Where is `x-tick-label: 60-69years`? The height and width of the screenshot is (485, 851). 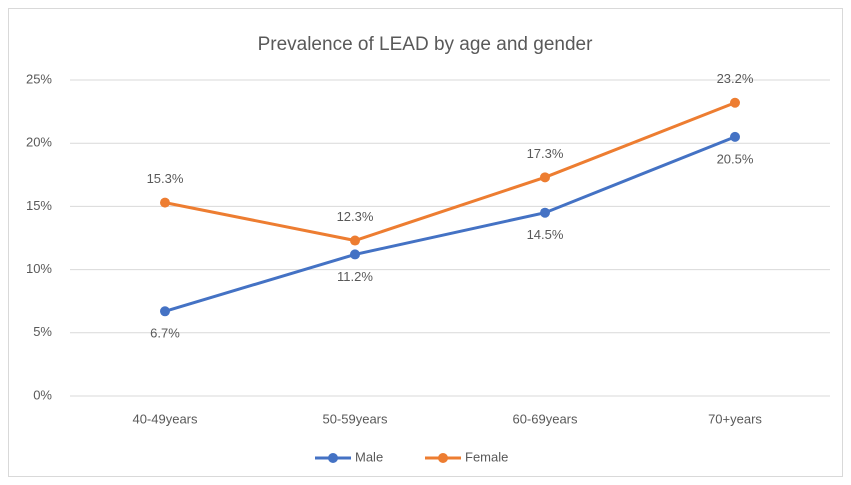
x-tick-label: 60-69years is located at coordinates (545, 418).